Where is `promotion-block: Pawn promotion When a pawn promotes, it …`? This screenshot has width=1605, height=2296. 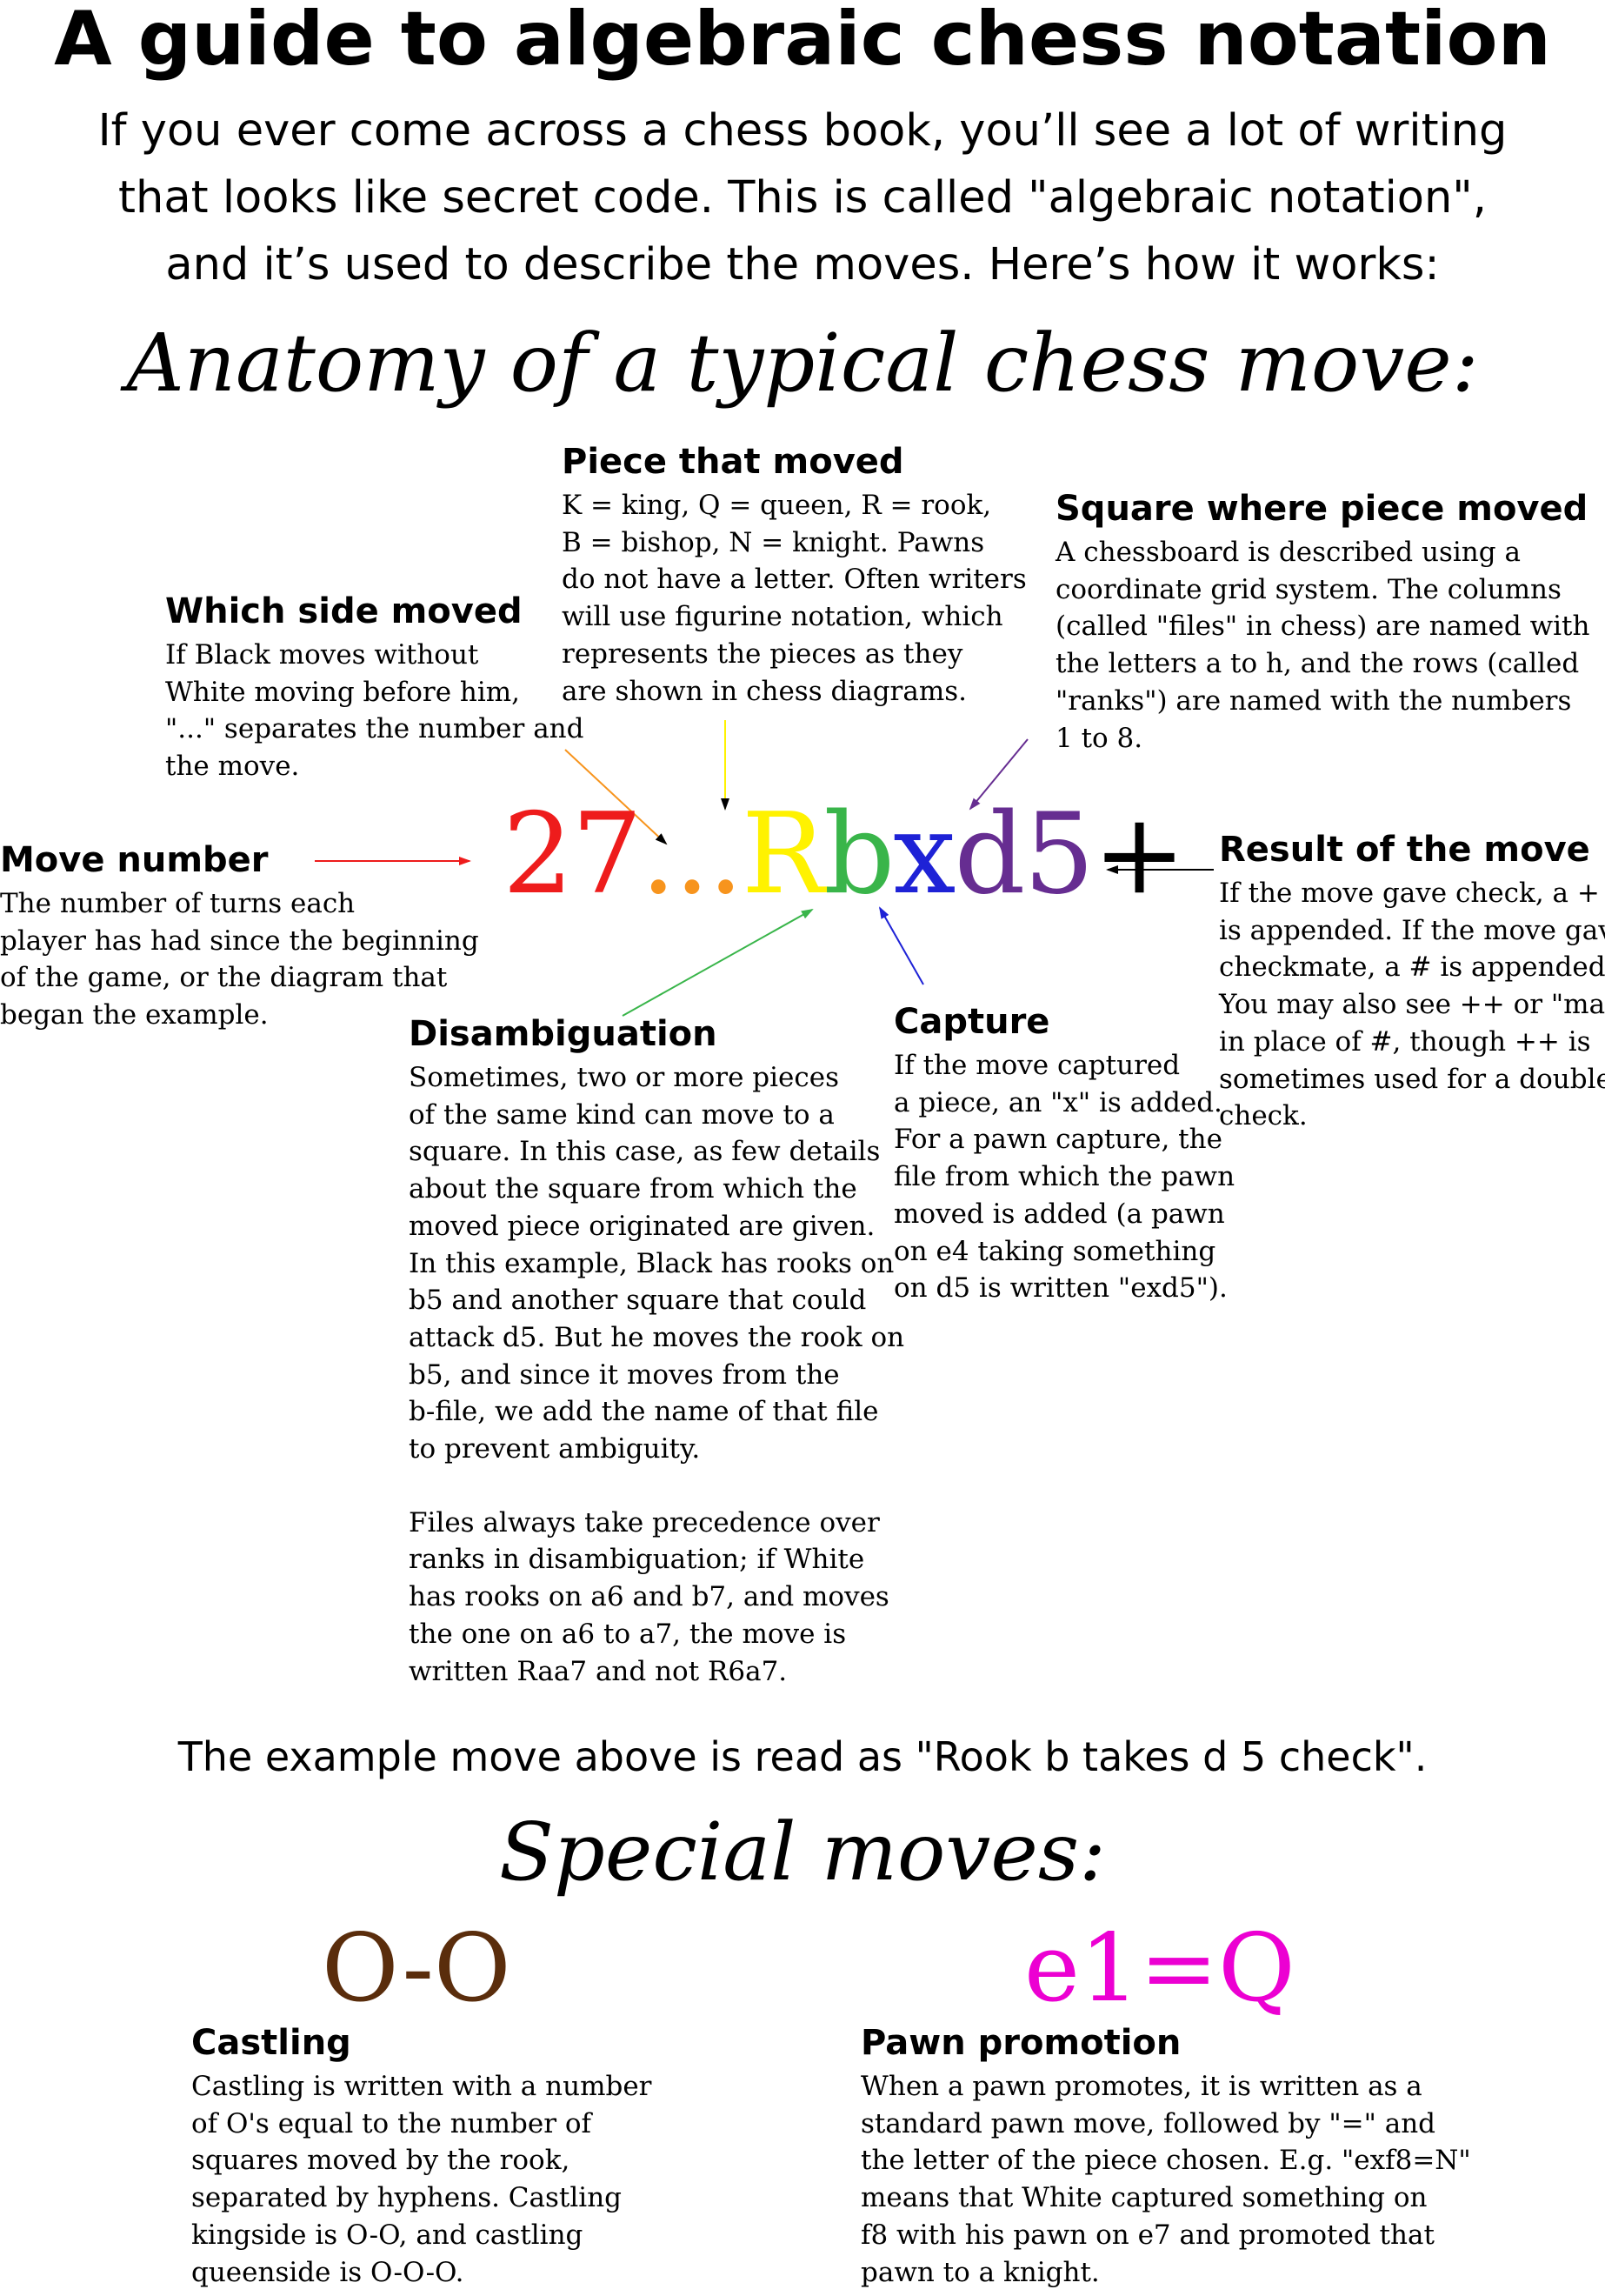
promotion-block: Pawn promotion When a pawn promotes, it … is located at coordinates (1166, 2157).